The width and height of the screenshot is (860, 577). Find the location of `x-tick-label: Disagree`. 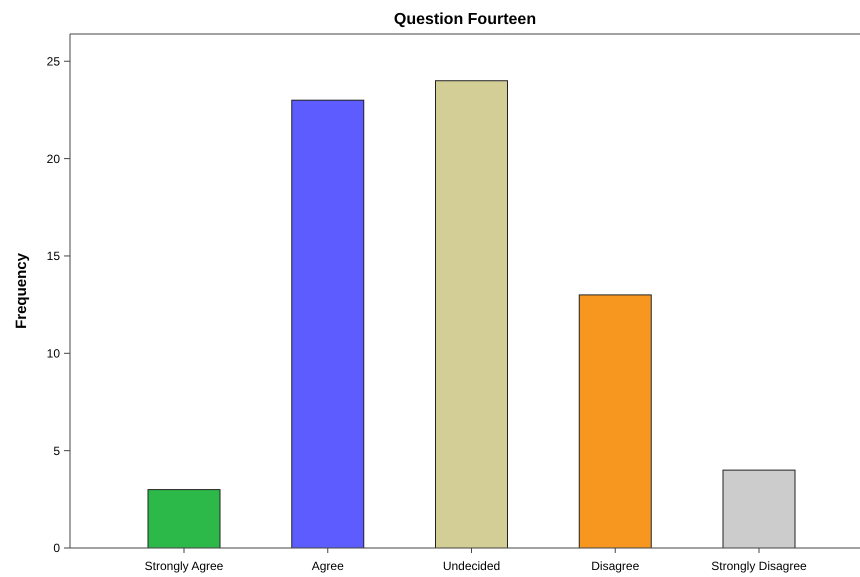

x-tick-label: Disagree is located at coordinates (615, 566).